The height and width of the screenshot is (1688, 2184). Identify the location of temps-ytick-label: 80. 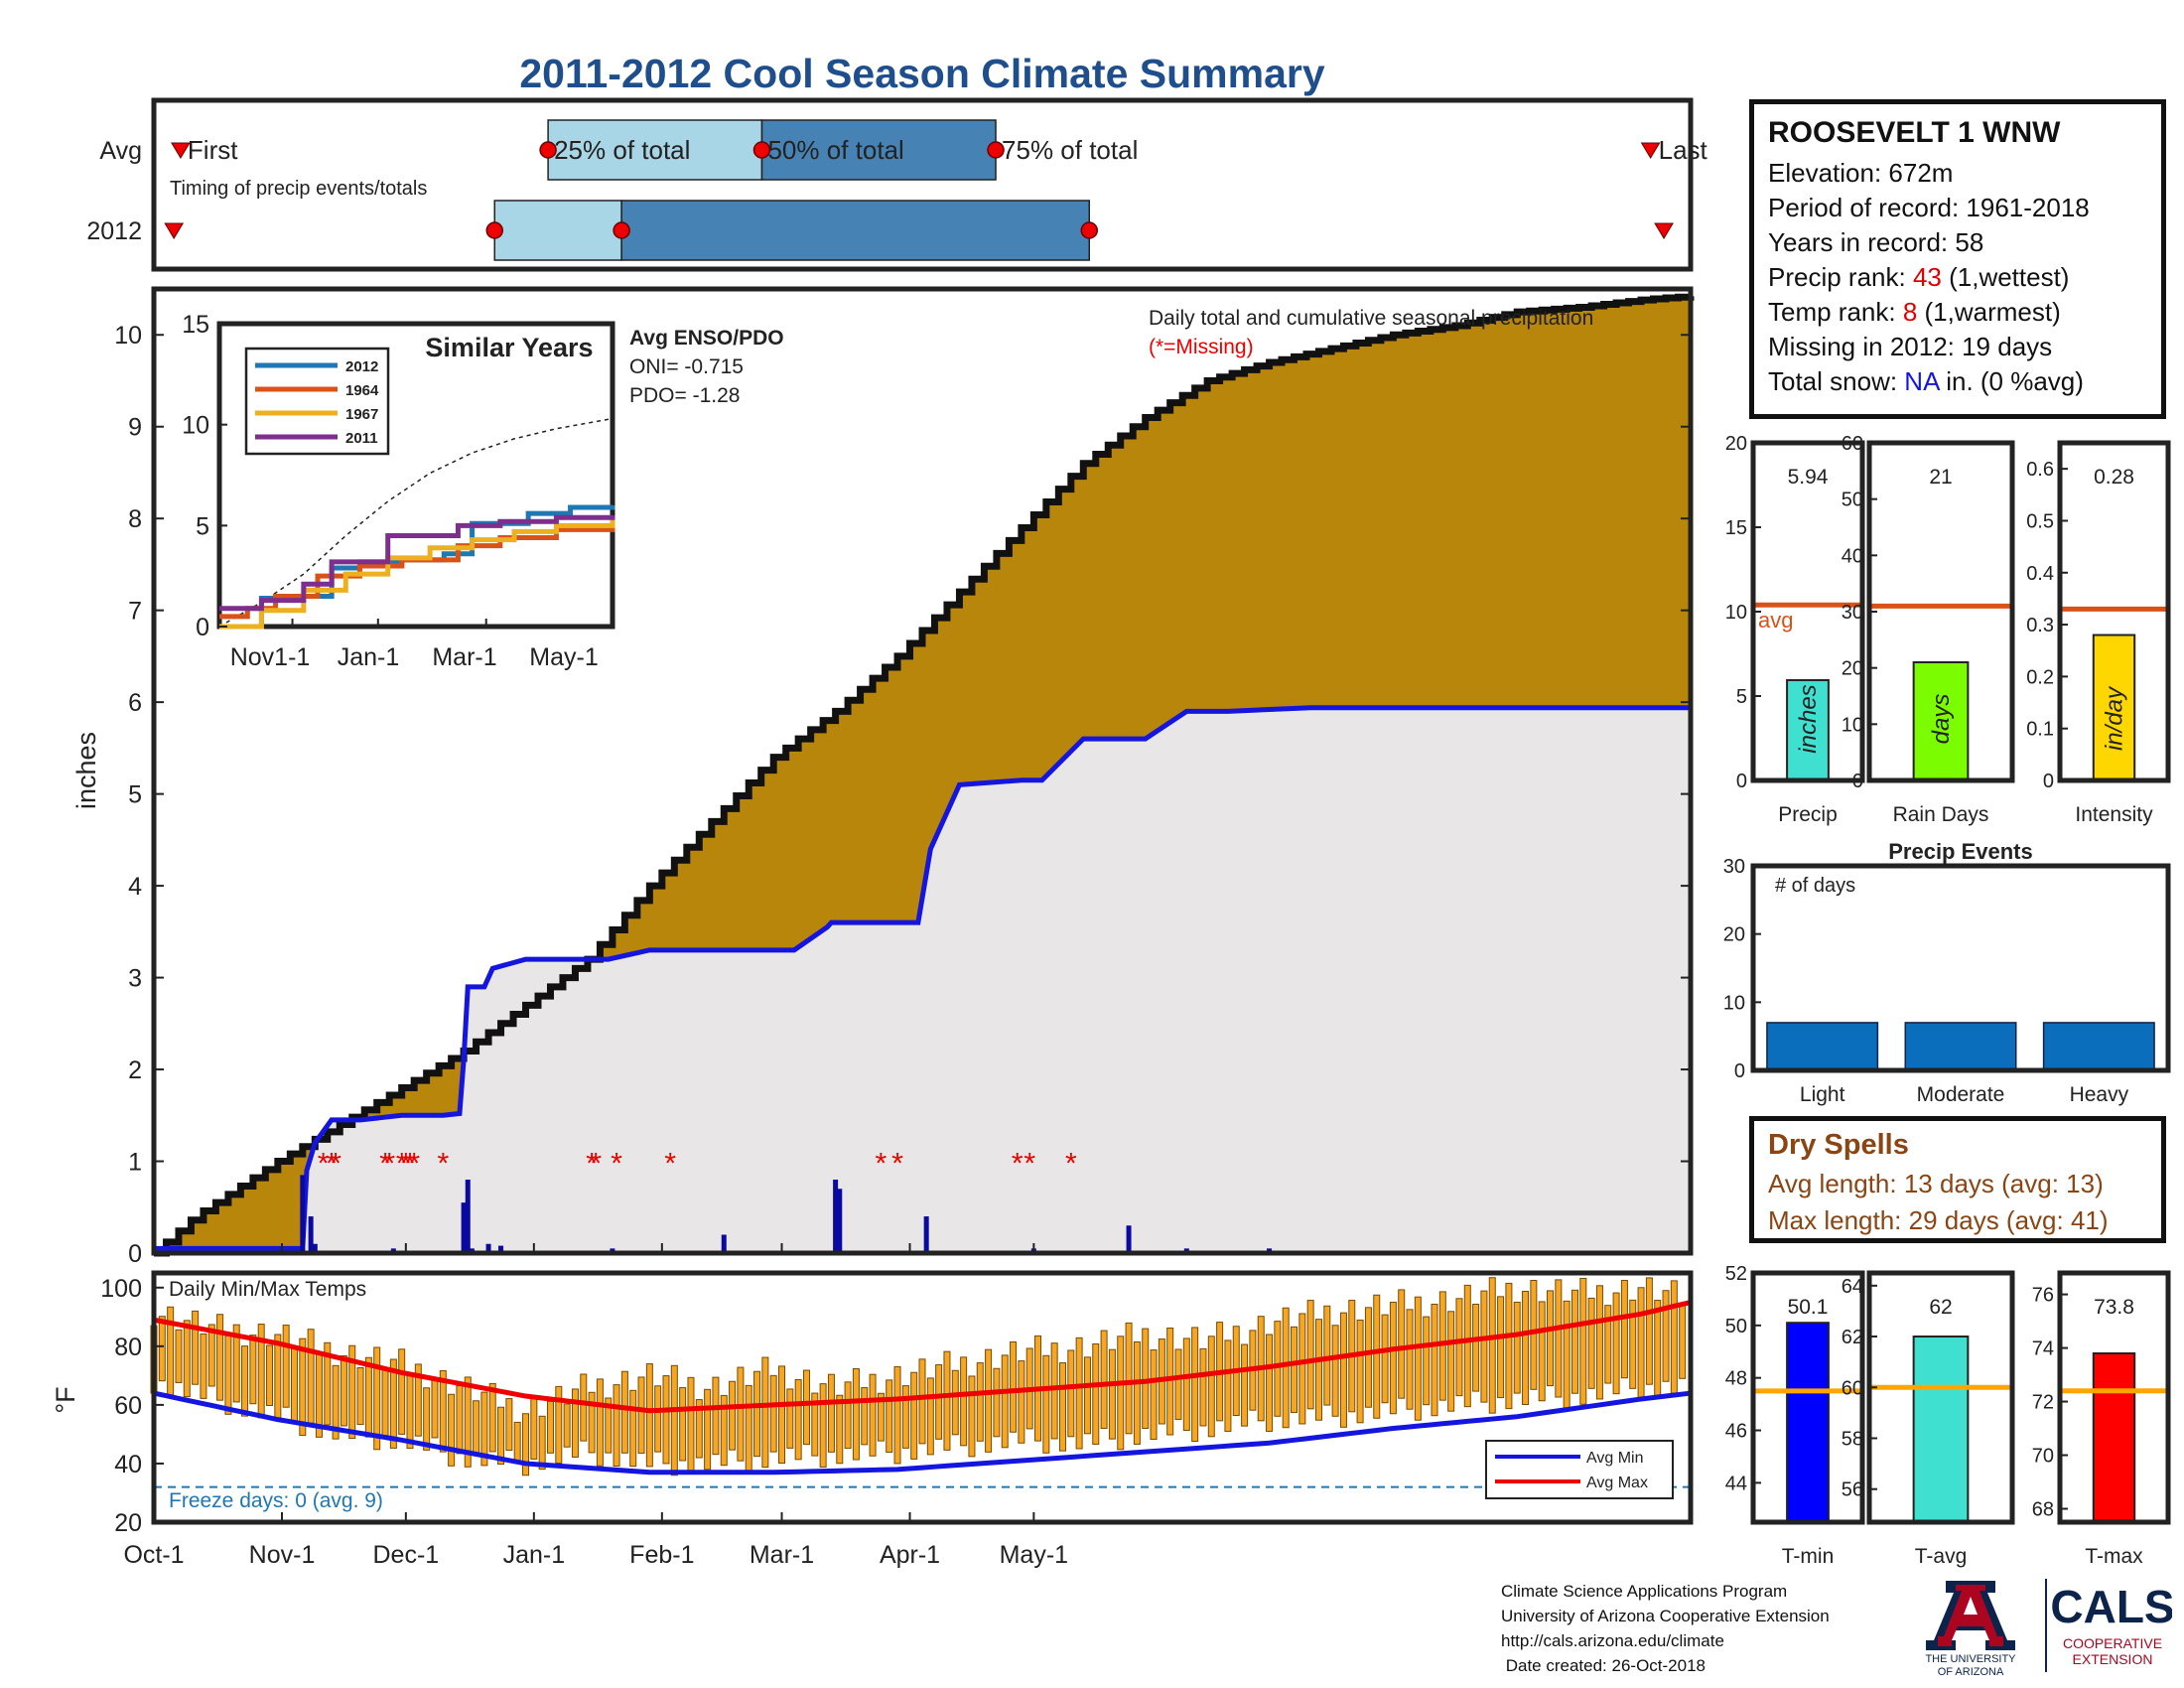
(128, 1347).